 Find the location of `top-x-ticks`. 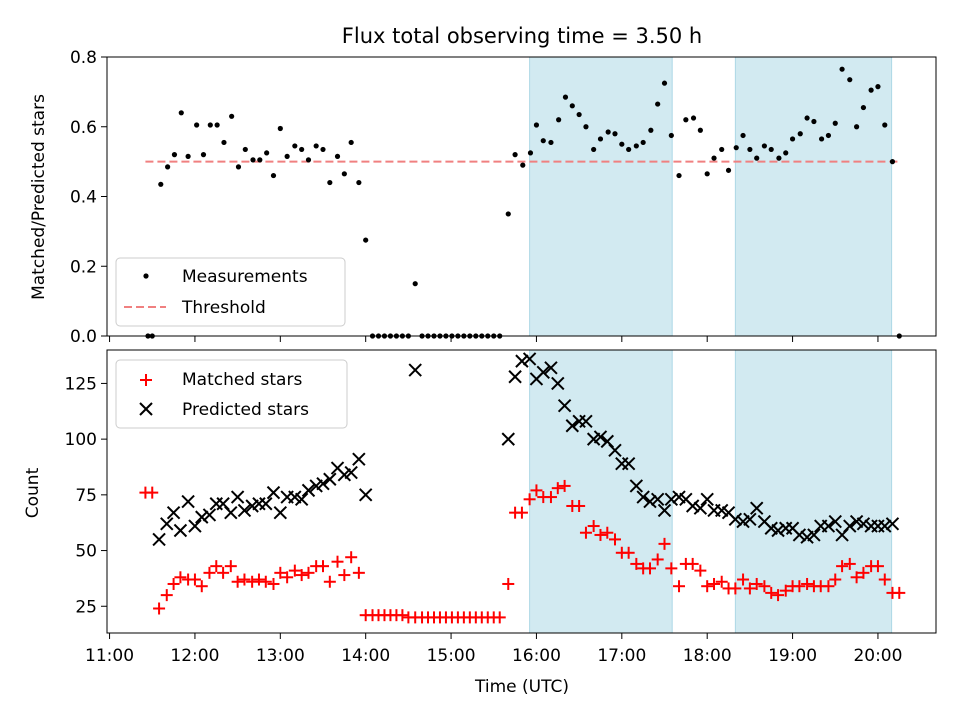

top-x-ticks is located at coordinates (494, 339).